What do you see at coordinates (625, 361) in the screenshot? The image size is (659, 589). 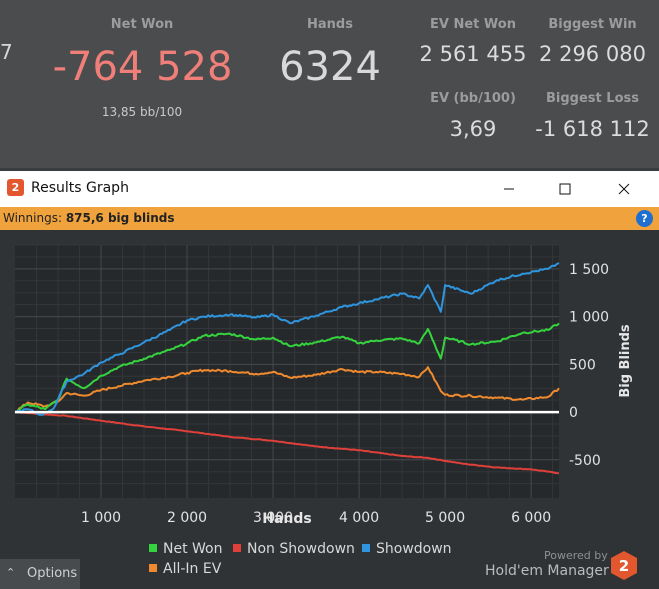 I see `y-axis-label: Big Blinds` at bounding box center [625, 361].